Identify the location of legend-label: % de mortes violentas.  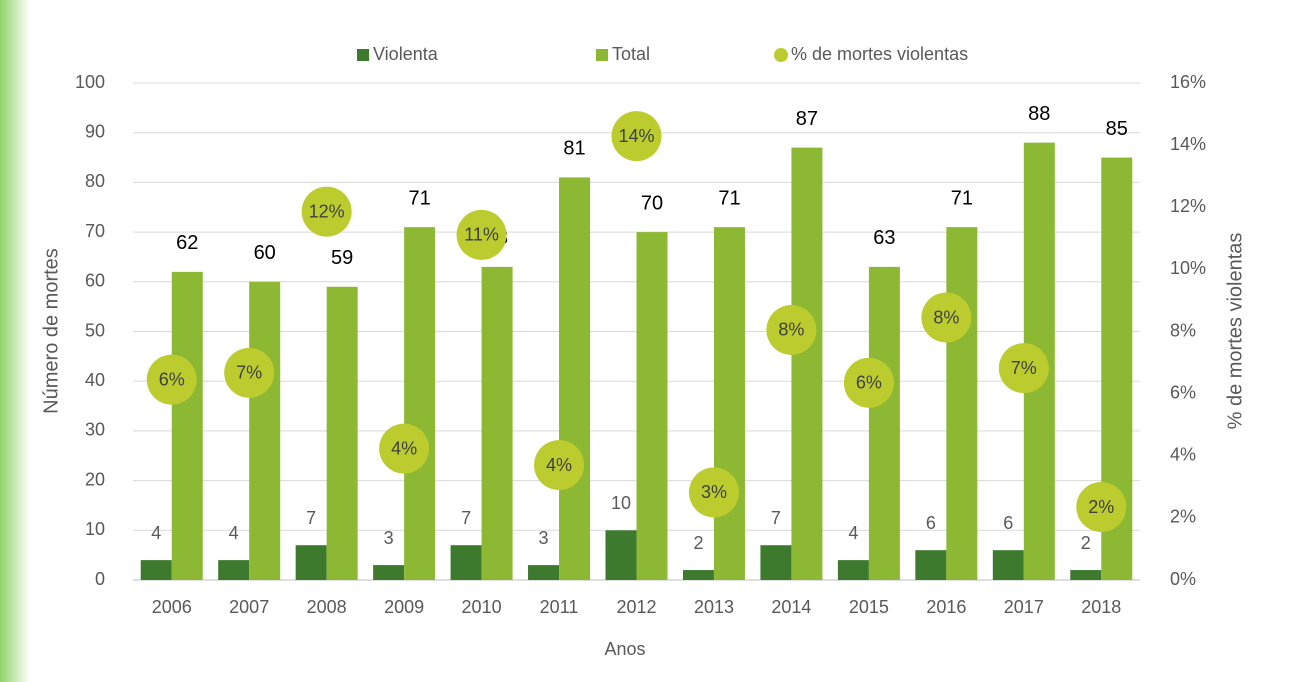
(879, 54).